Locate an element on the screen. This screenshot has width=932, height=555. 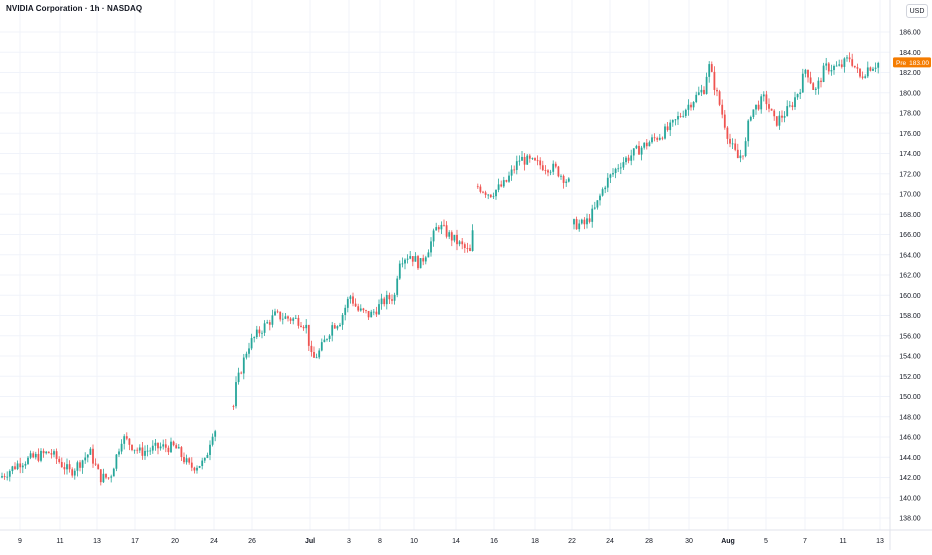
y-tick-label: 154.00 is located at coordinates (910, 357).